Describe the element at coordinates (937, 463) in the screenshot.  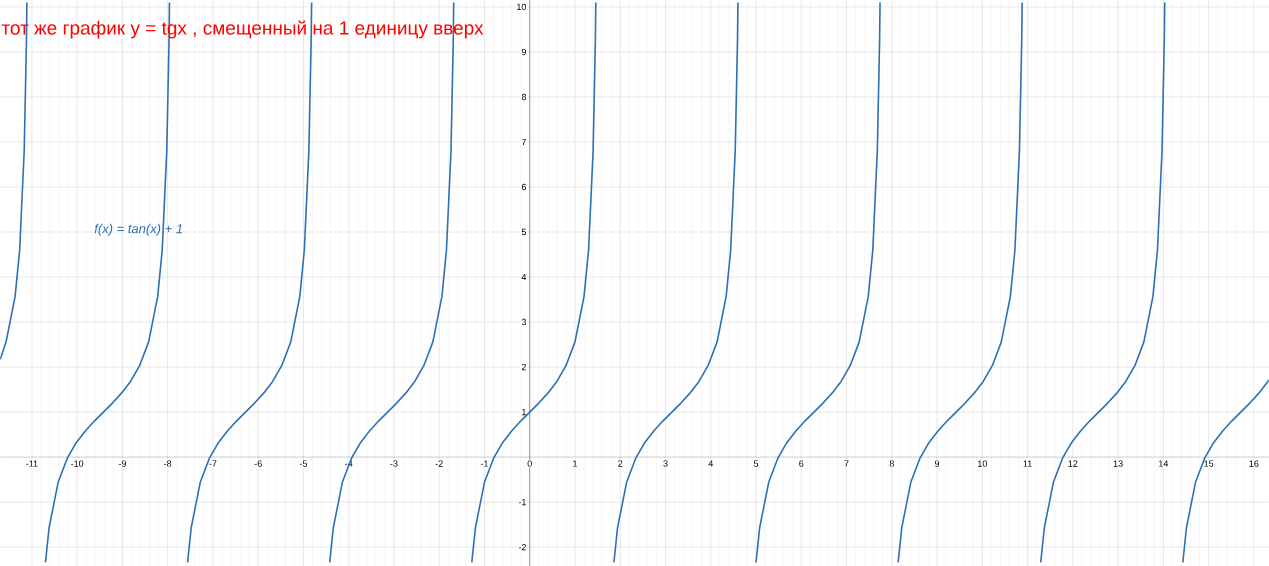
I see `x-tick-label: 9` at that location.